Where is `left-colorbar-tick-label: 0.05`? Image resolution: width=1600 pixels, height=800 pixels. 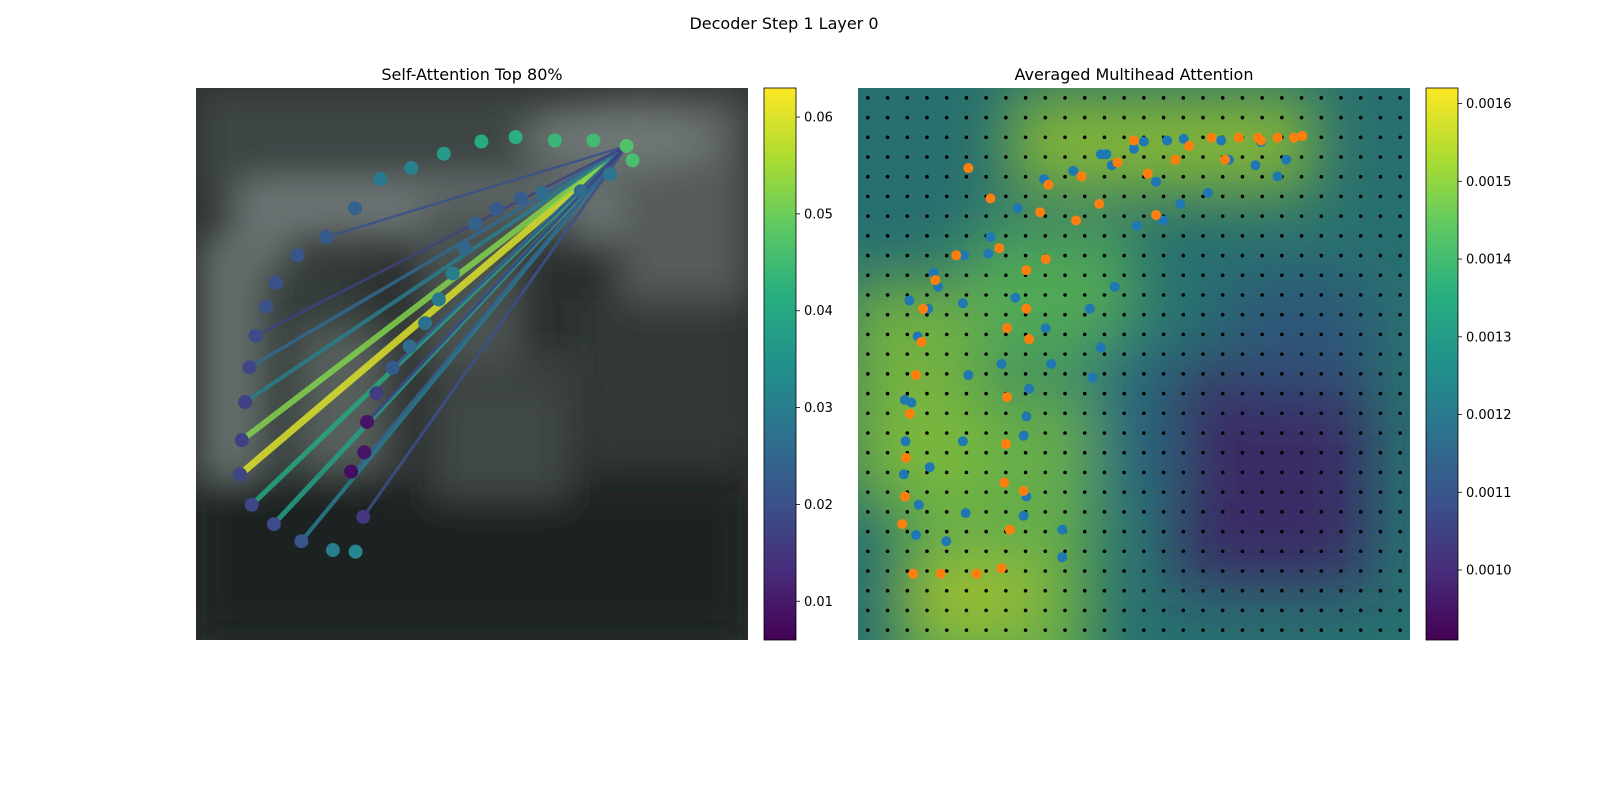 left-colorbar-tick-label: 0.05 is located at coordinates (818, 214).